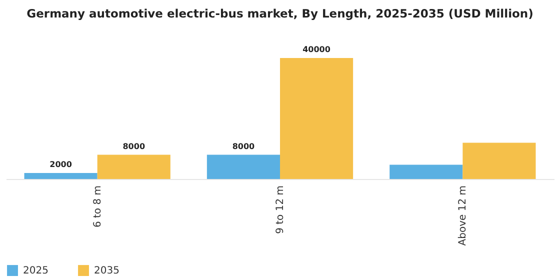 The image size is (560, 280). Describe the element at coordinates (280, 210) in the screenshot. I see `x-tick-label: 9 to 12 m` at that location.